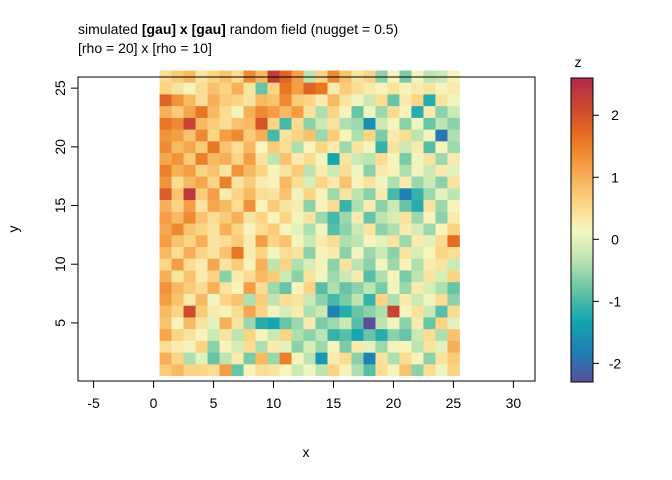 This screenshot has height=480, width=672. What do you see at coordinates (159, 29) in the screenshot?
I see `title-segment-1: [gau]` at bounding box center [159, 29].